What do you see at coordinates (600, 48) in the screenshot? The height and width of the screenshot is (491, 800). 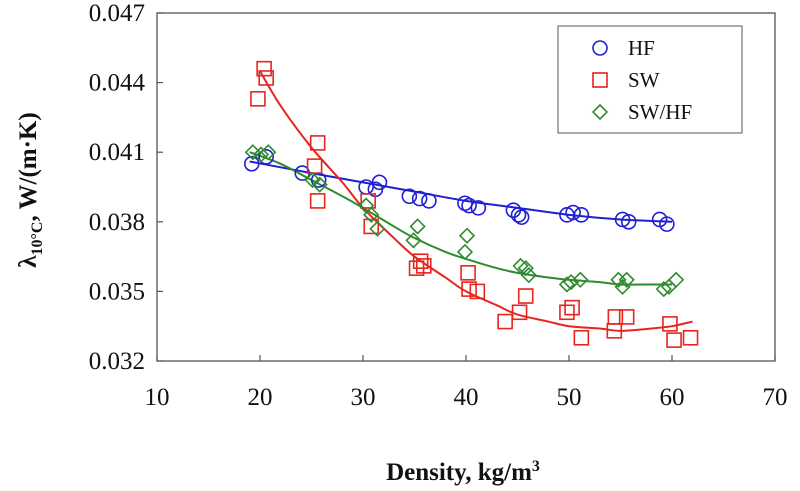 I see `legend-marker-hf` at bounding box center [600, 48].